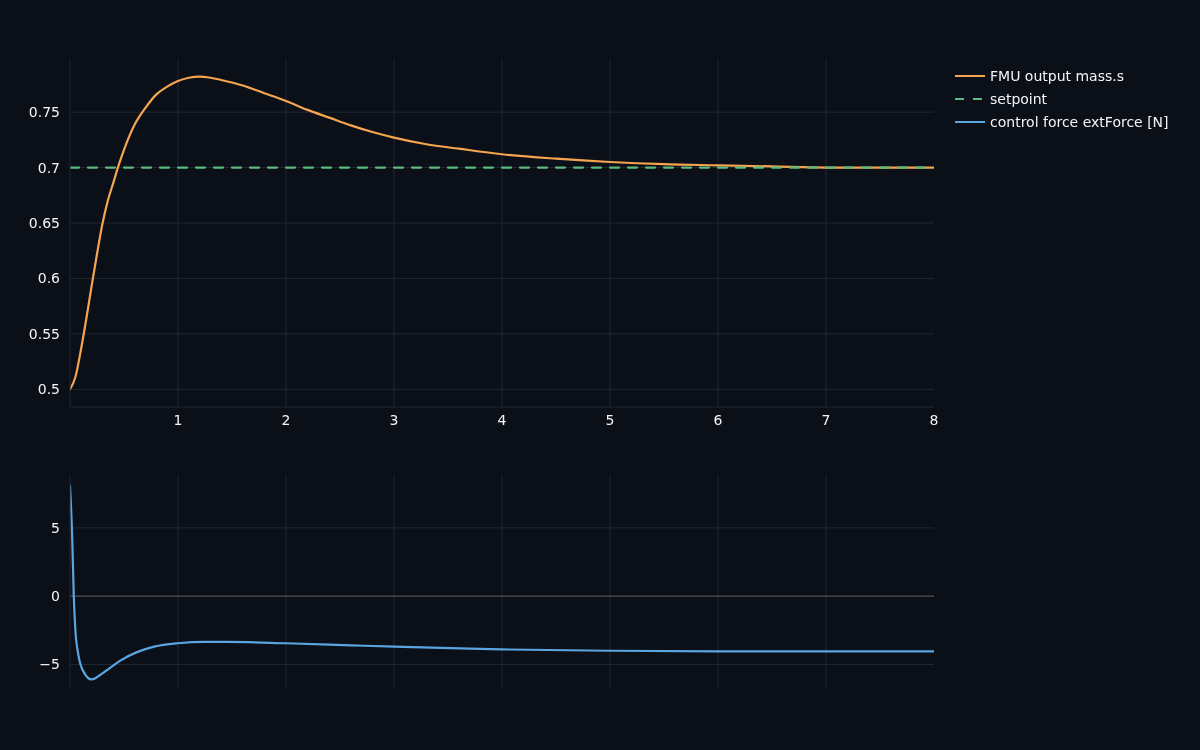 The height and width of the screenshot is (750, 1200). I want to click on legend-label: FMU output mass.s, so click(1057, 75).